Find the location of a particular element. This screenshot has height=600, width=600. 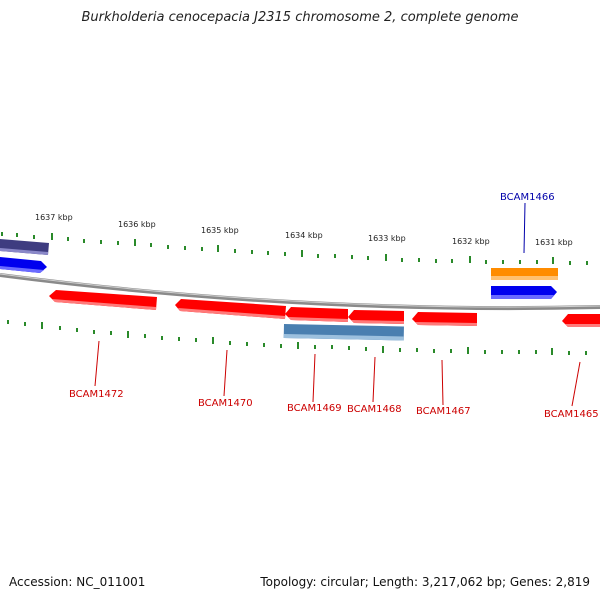

chromosome-backbone is located at coordinates (300, 292).